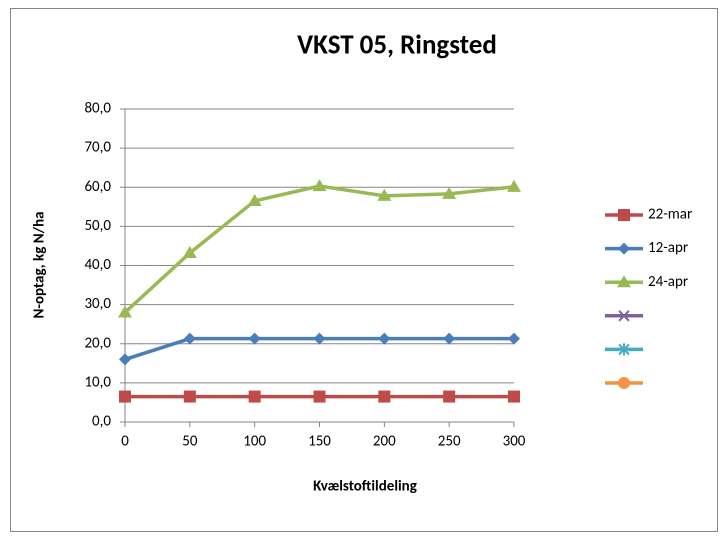 Image resolution: width=726 pixels, height=540 pixels. What do you see at coordinates (254, 442) in the screenshot?
I see `x-tick-label: 100` at bounding box center [254, 442].